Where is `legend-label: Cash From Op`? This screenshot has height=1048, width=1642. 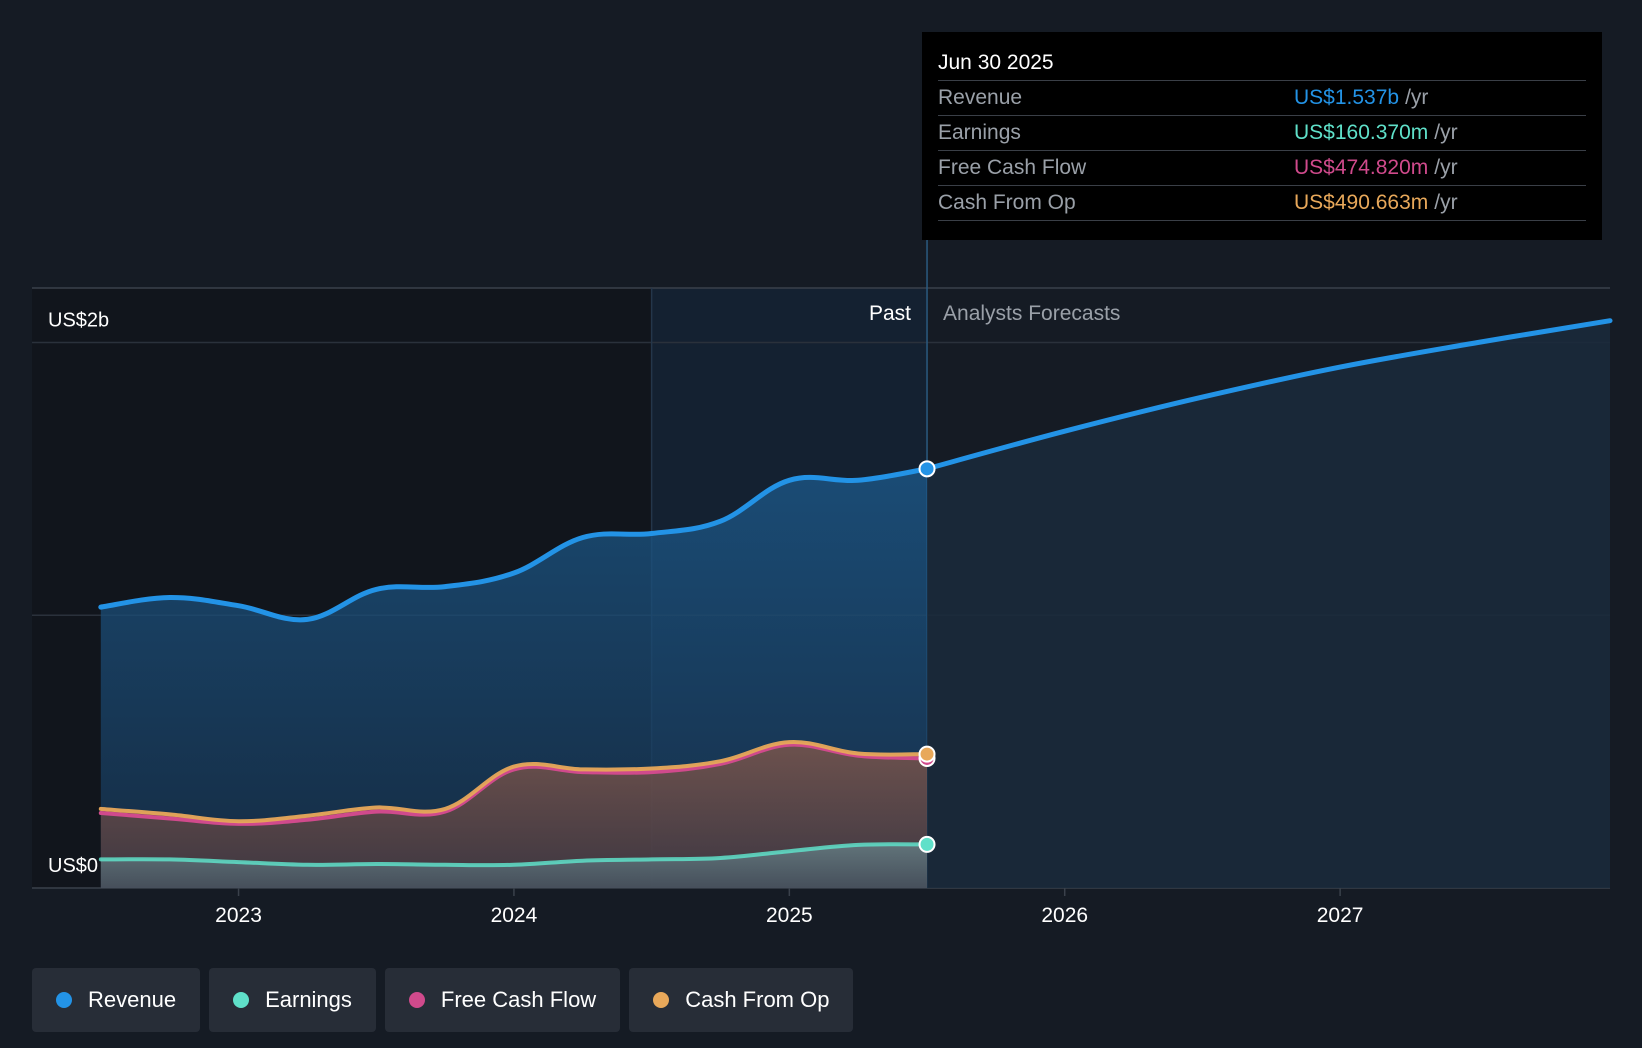 legend-label: Cash From Op is located at coordinates (757, 999).